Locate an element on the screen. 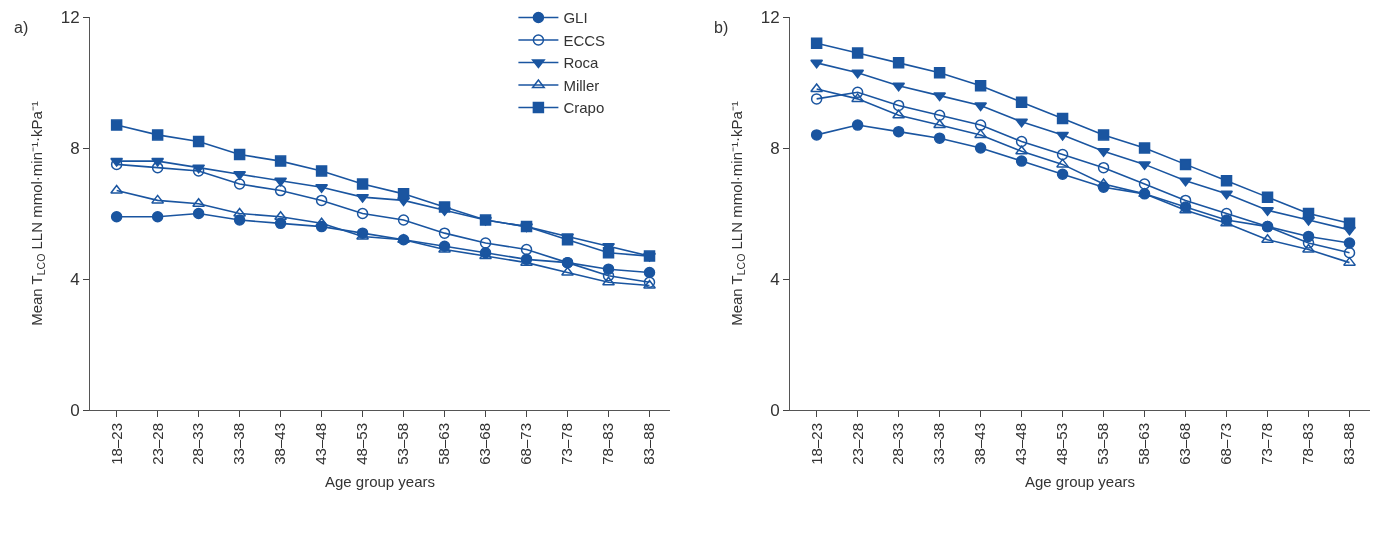  legend-label: Miller is located at coordinates (581, 85).